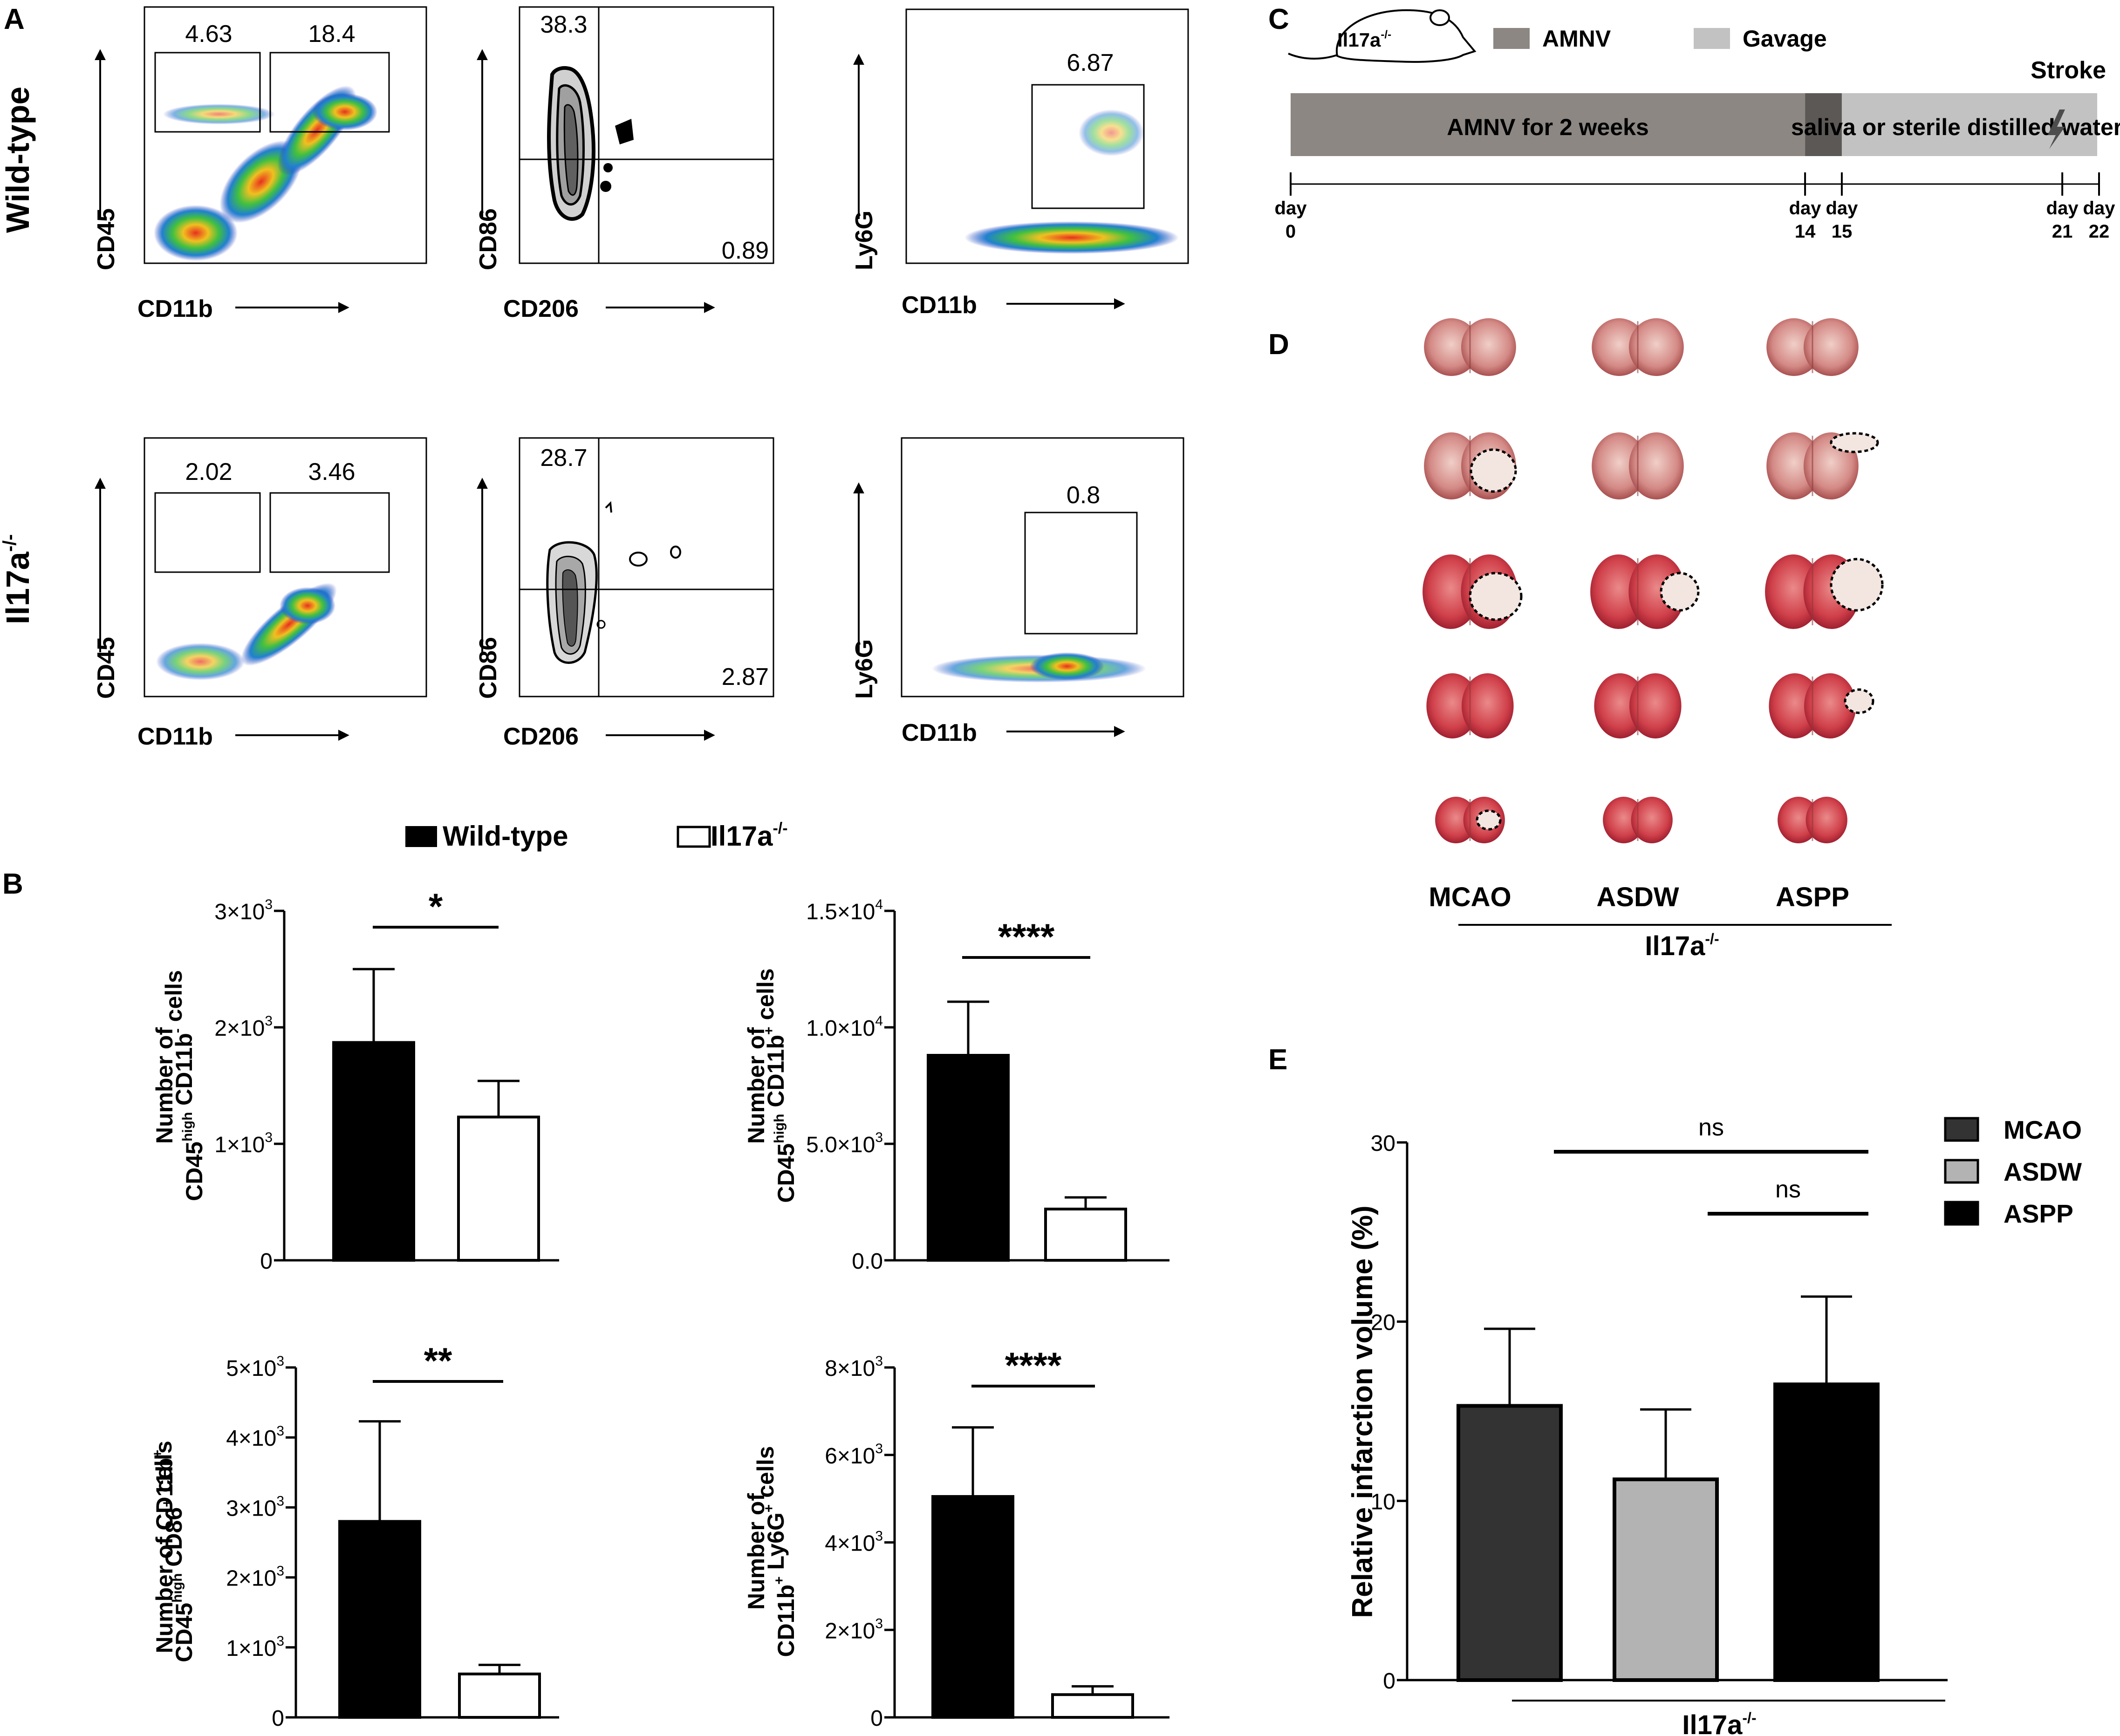 This screenshot has width=2120, height=1736. What do you see at coordinates (1749, 1717) in the screenshot?
I see `x-label-sup: -/-` at bounding box center [1749, 1717].